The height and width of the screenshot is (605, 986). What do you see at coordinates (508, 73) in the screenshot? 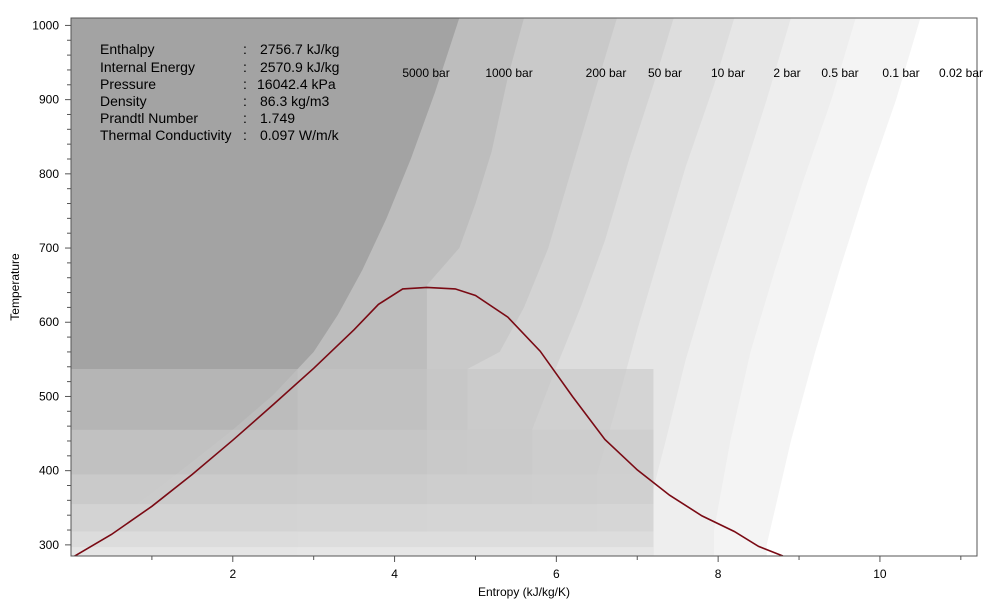
I see `isobar-label: 1000 bar` at bounding box center [508, 73].